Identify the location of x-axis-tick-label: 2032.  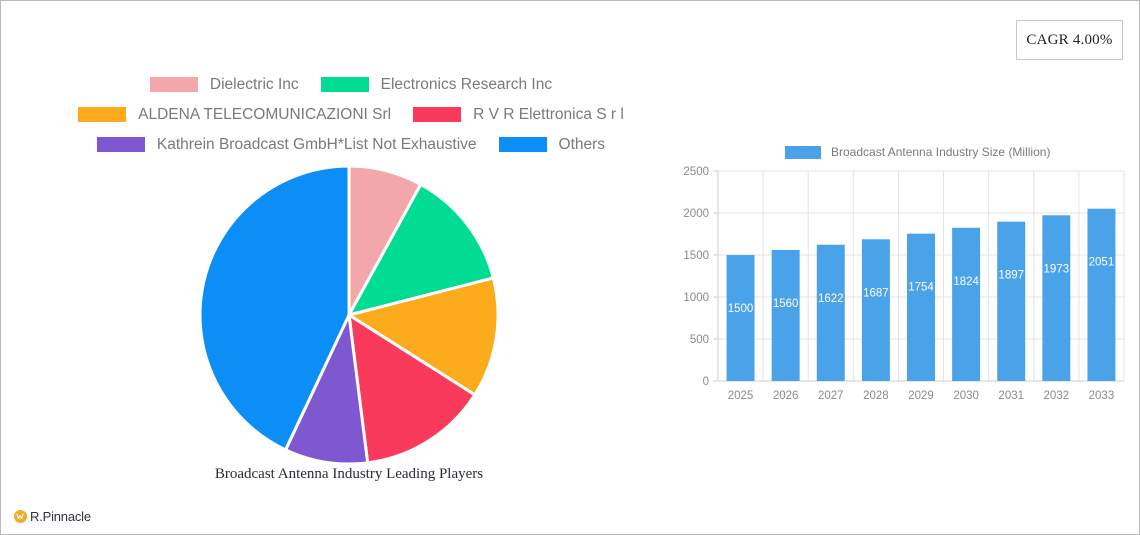
(1057, 396).